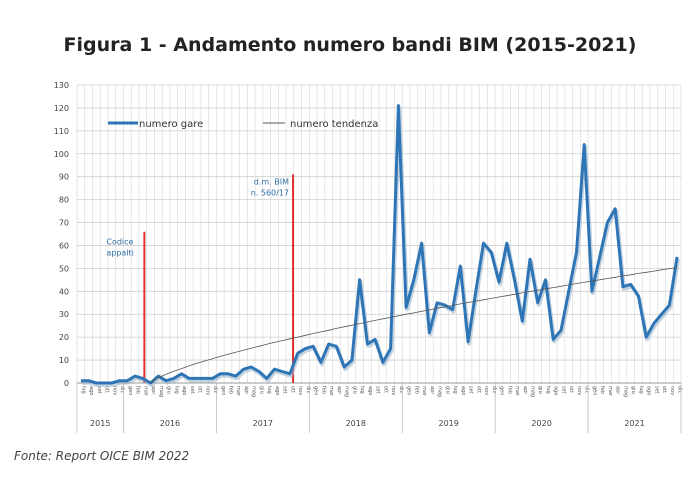 The image size is (700, 490). I want to click on legend-label: numero gare, so click(171, 124).